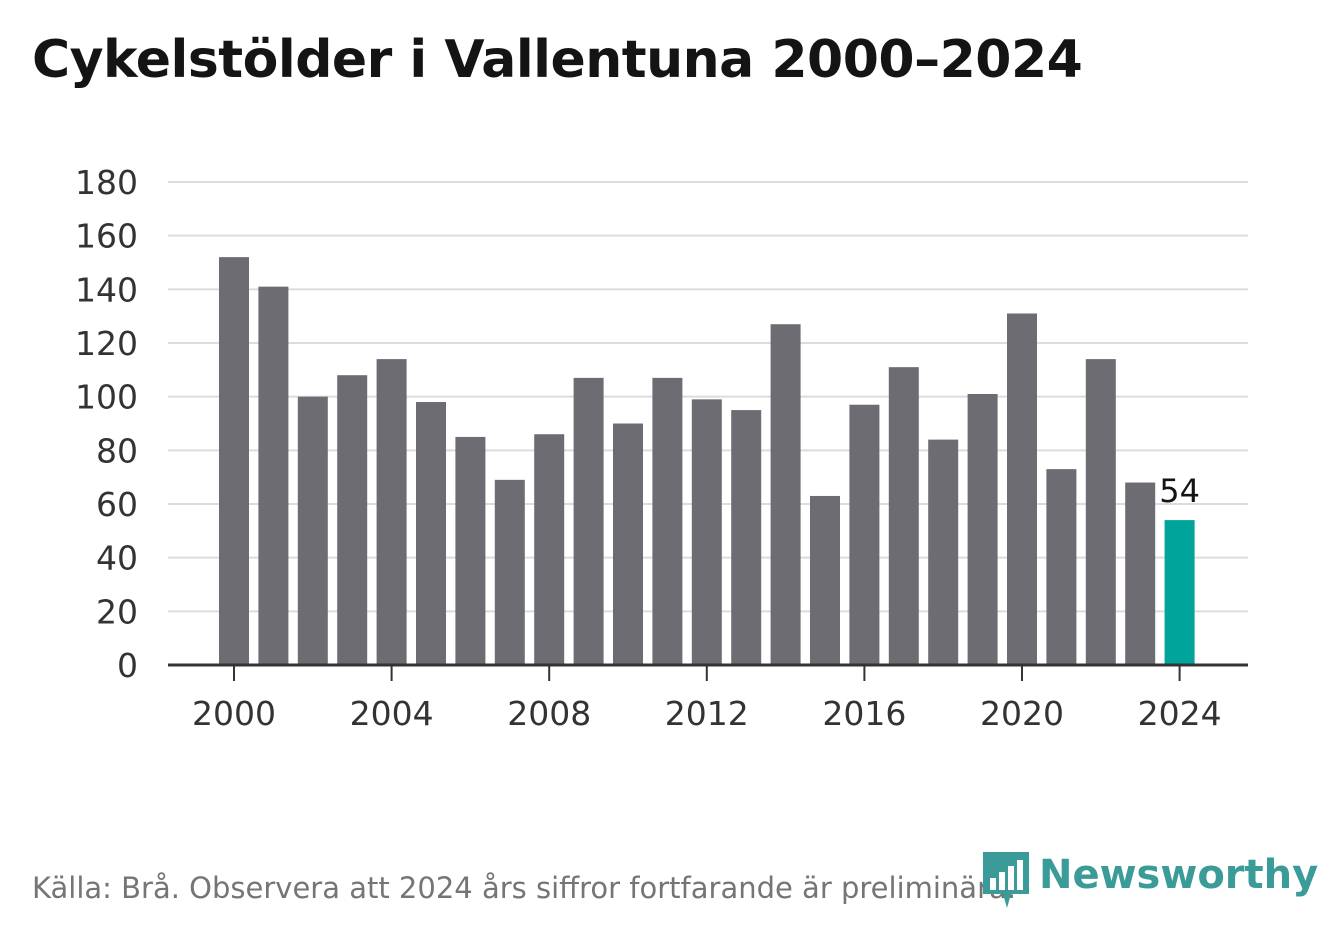  Describe the element at coordinates (392, 713) in the screenshot. I see `x-tick-label: 2004` at that location.